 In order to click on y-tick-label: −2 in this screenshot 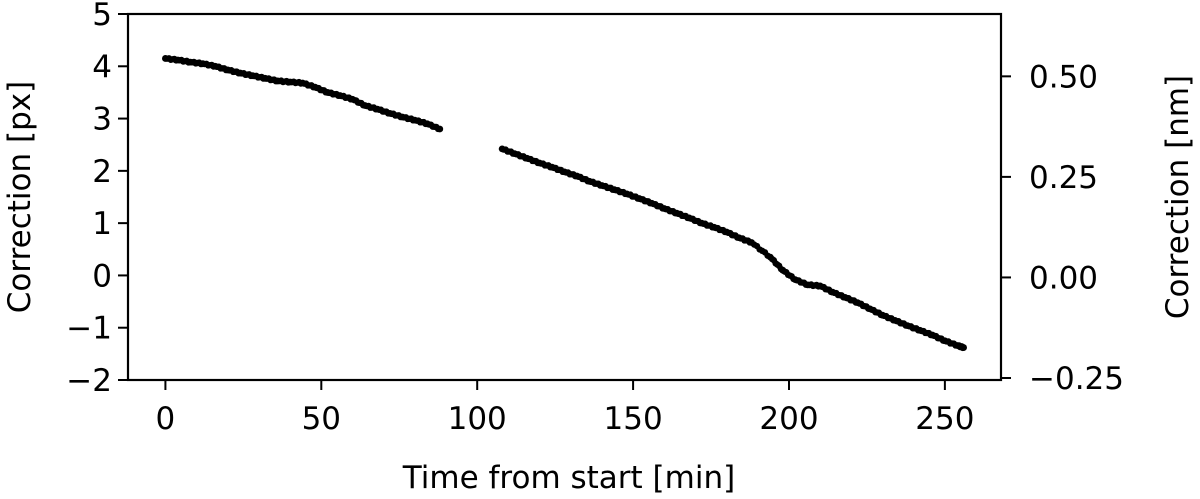, I will do `click(89, 381)`.